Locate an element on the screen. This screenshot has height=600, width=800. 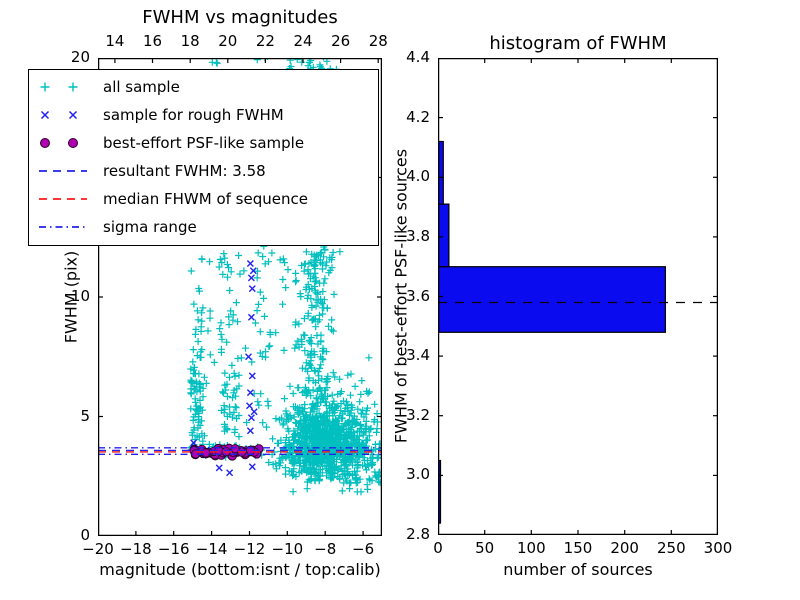
right-plot-xtick-label: 100 is located at coordinates (531, 548).